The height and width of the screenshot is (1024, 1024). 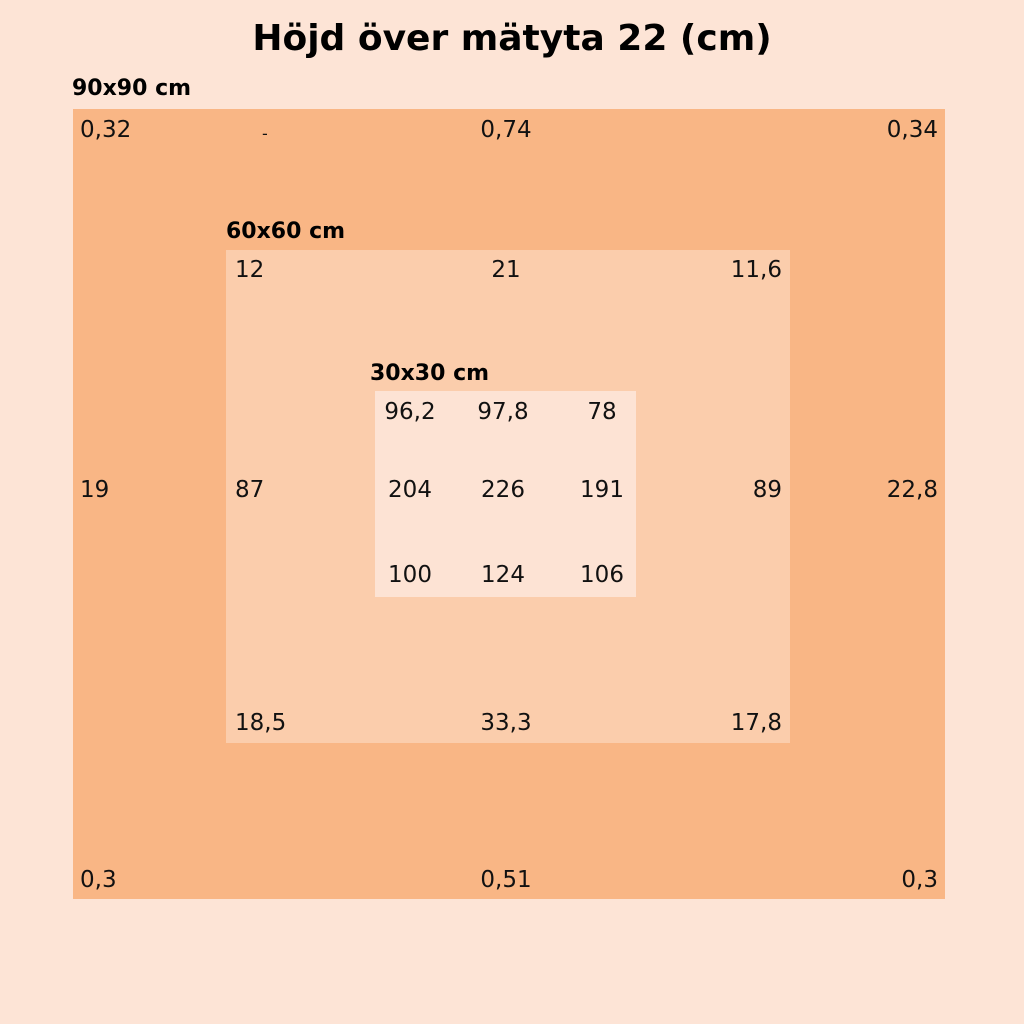 What do you see at coordinates (265, 133) in the screenshot?
I see `dash-mark: -` at bounding box center [265, 133].